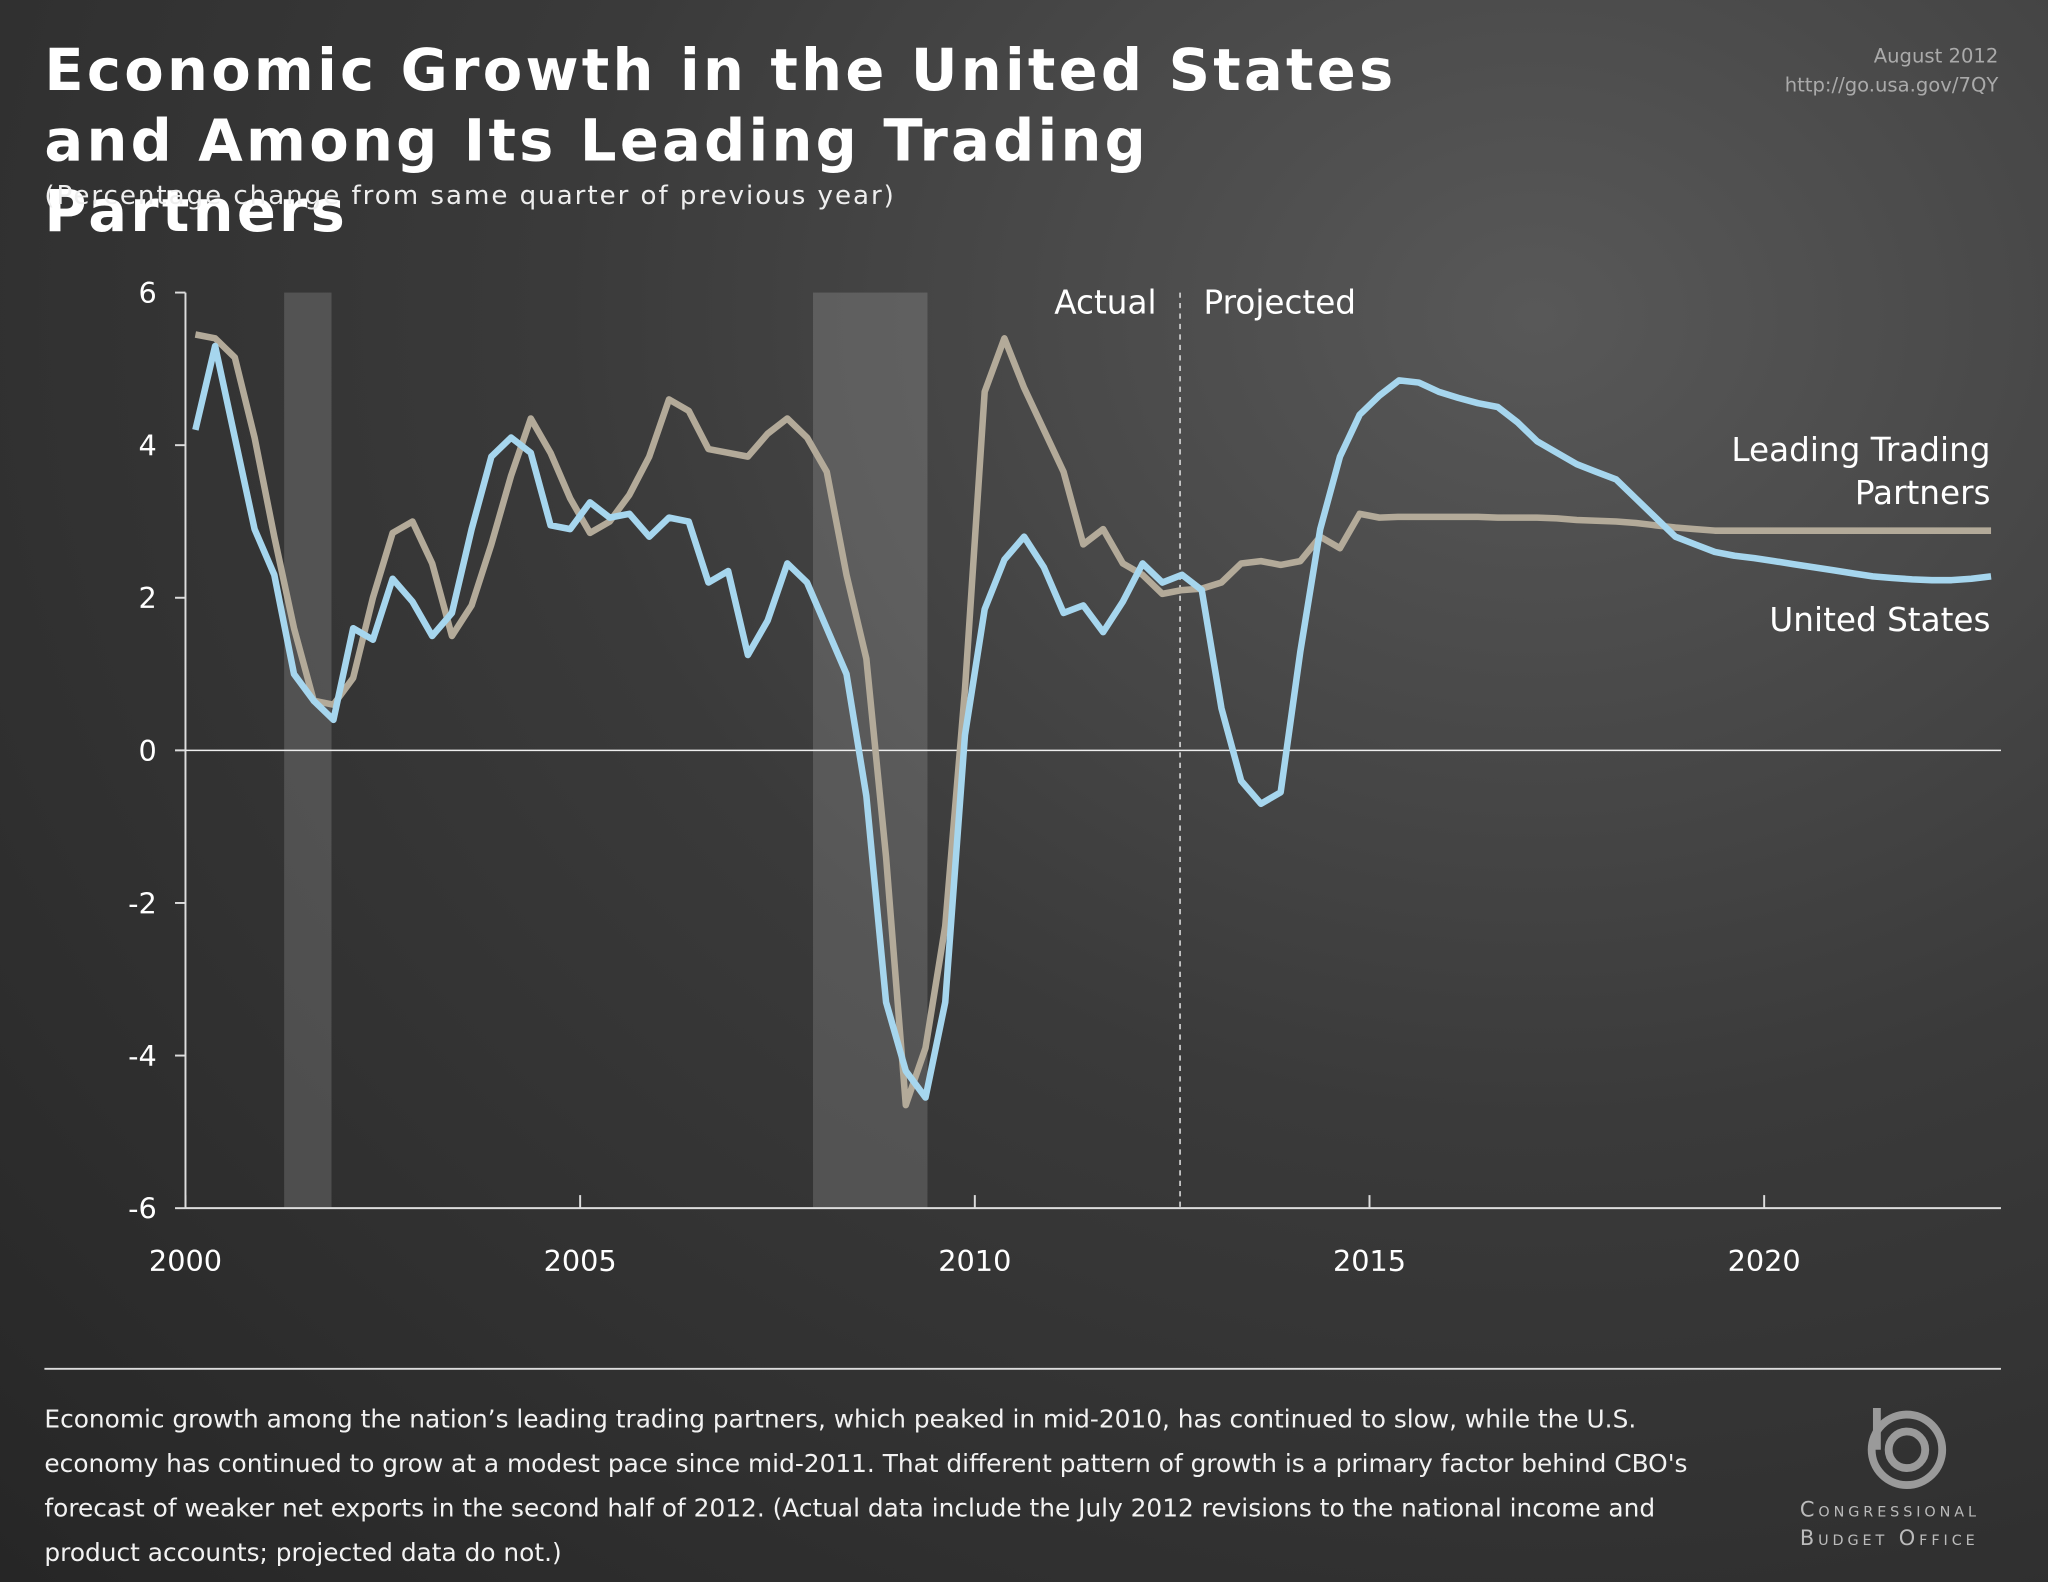 This screenshot has height=1582, width=2048. Describe the element at coordinates (1907, 1448) in the screenshot. I see `cbo-logo` at that location.